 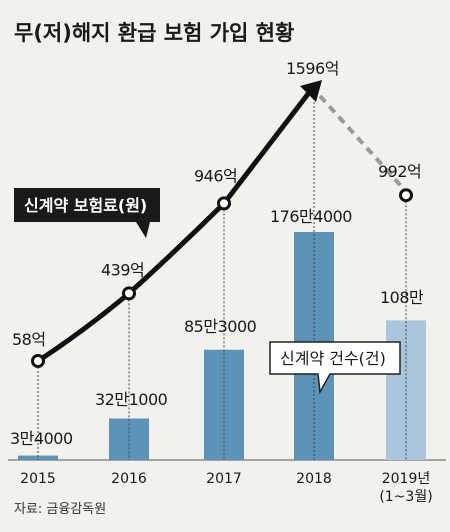 I want to click on bar-value-label-2018: 176만4000, so click(x=311, y=216).